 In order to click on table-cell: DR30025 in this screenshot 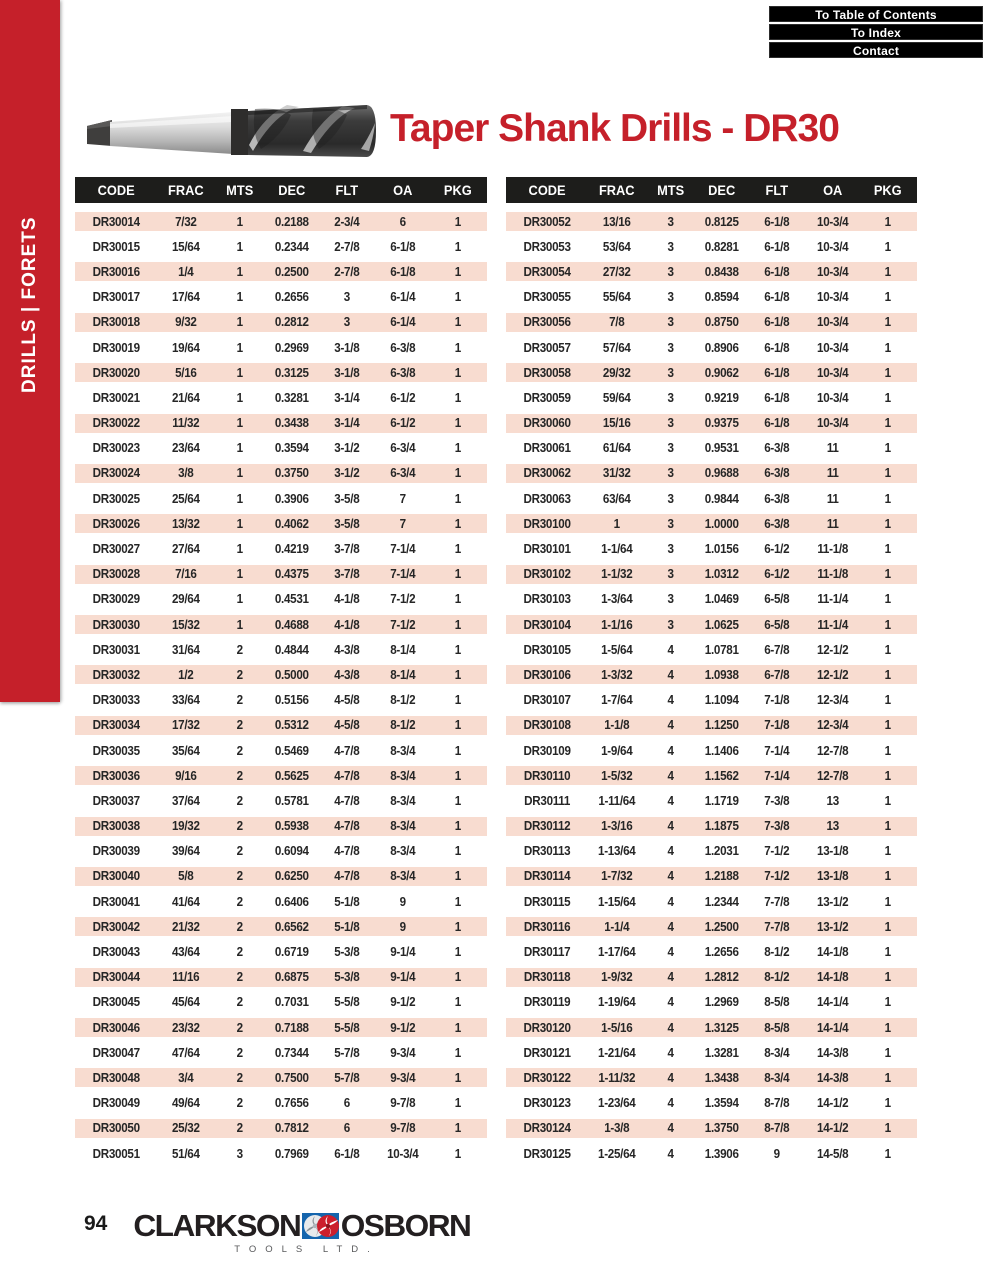, I will do `click(116, 498)`.